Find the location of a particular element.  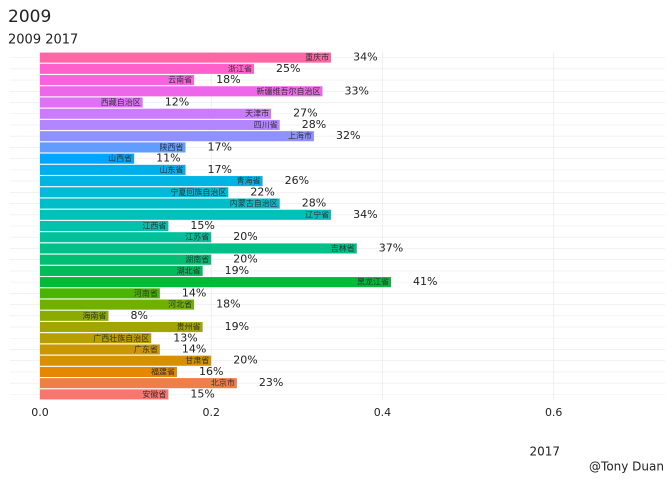

category-label: 陕西省 is located at coordinates (172, 147).